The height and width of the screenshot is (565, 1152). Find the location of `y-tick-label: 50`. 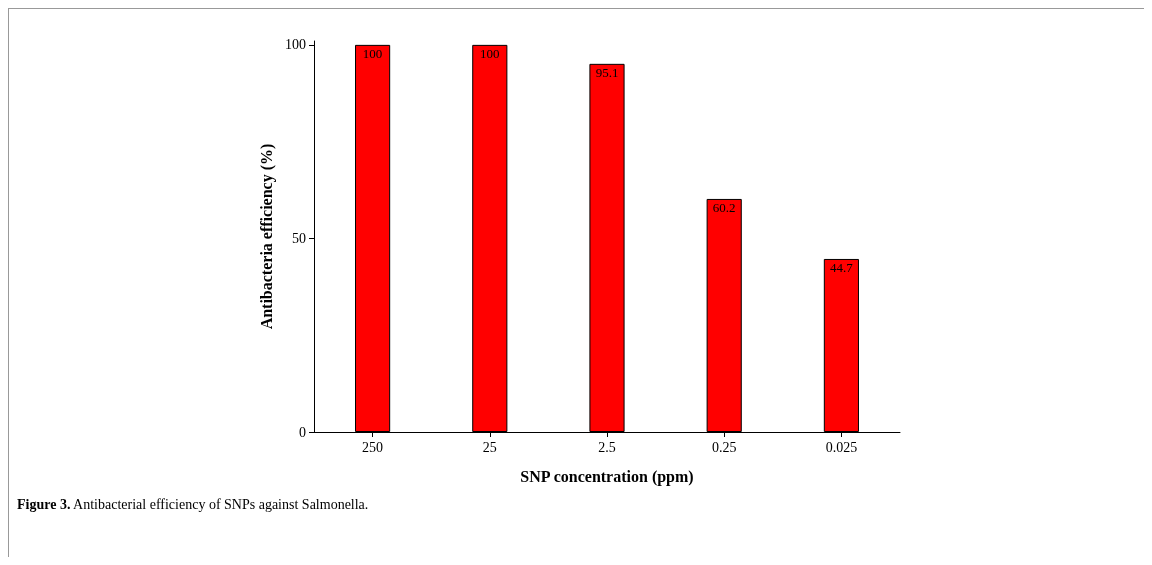

y-tick-label: 50 is located at coordinates (299, 238).